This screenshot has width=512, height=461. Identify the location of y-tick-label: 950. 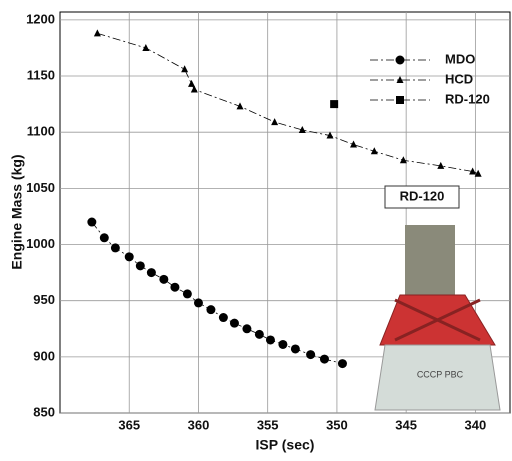
(44, 299).